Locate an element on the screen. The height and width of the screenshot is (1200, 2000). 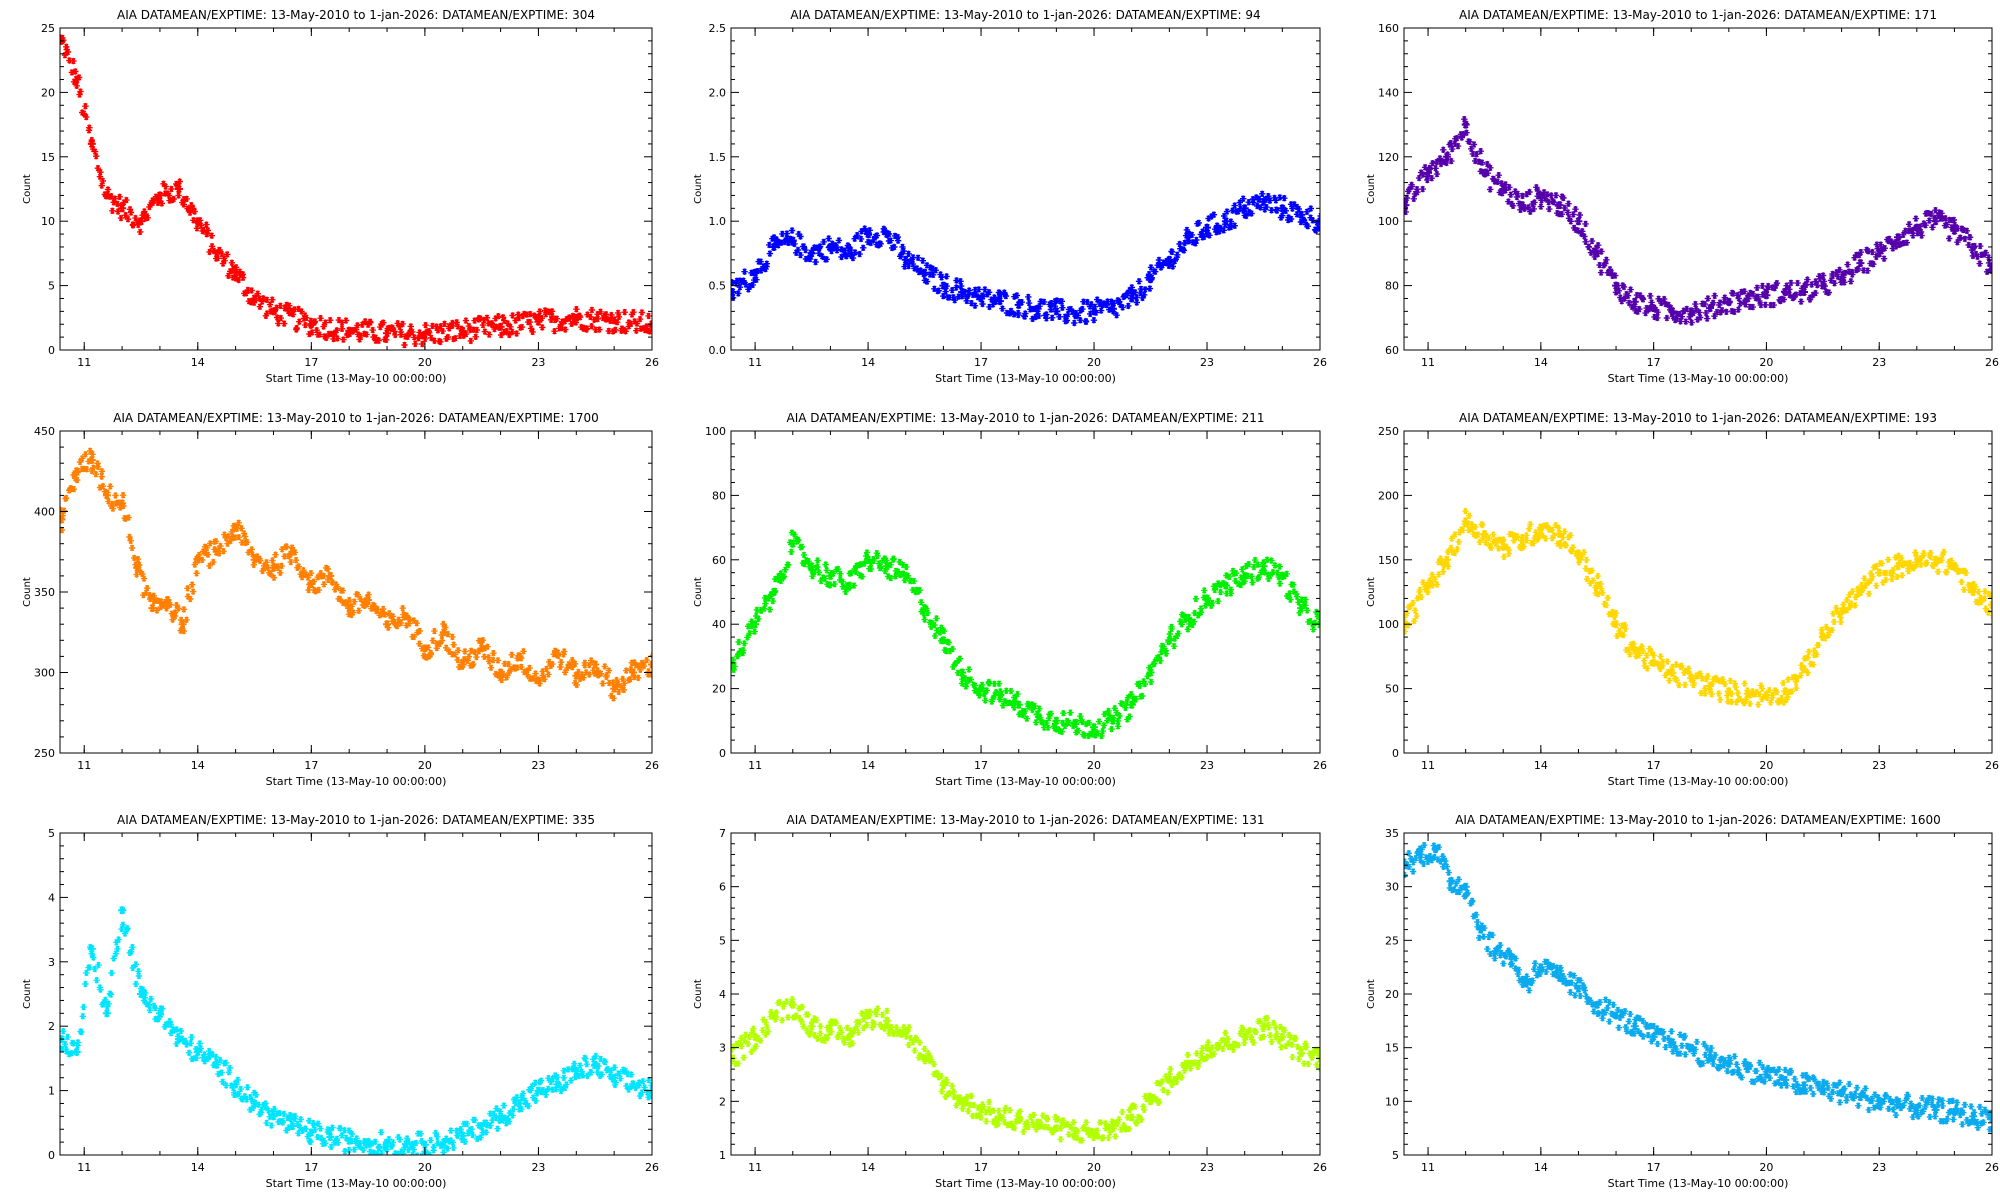
y-tick-label: 150 is located at coordinates (1388, 560).